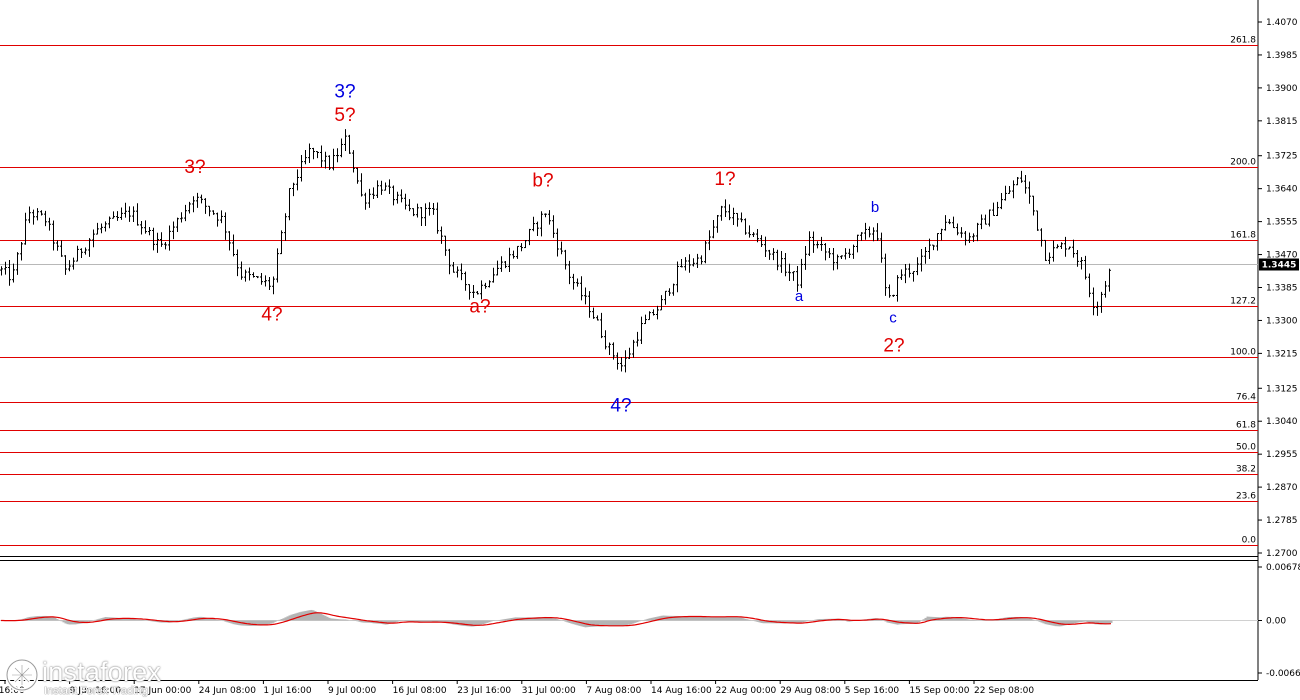 The image size is (1300, 700). What do you see at coordinates (484, 691) in the screenshot?
I see `time-tick-label: 23 Jul 16:00` at bounding box center [484, 691].